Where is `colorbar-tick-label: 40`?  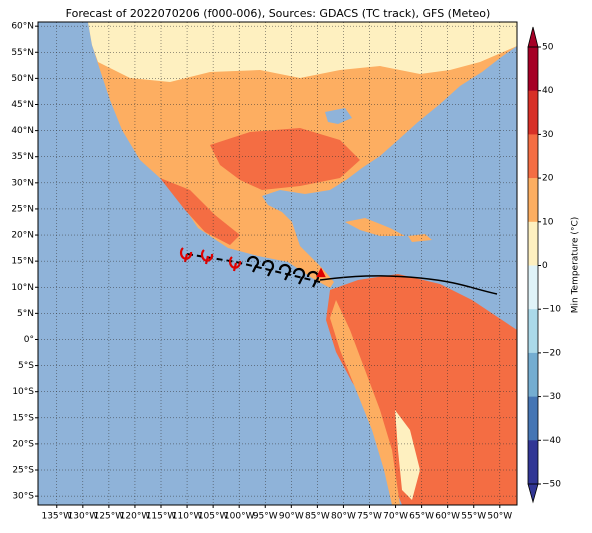 colorbar-tick-label: 40 is located at coordinates (548, 91).